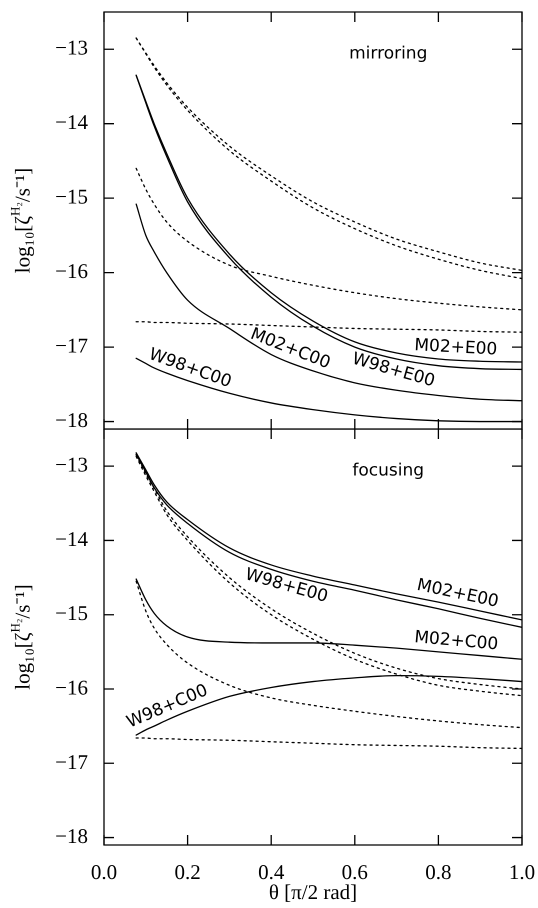 The height and width of the screenshot is (908, 538). Describe the element at coordinates (388, 53) in the screenshot. I see `annotation: mirroring` at that location.